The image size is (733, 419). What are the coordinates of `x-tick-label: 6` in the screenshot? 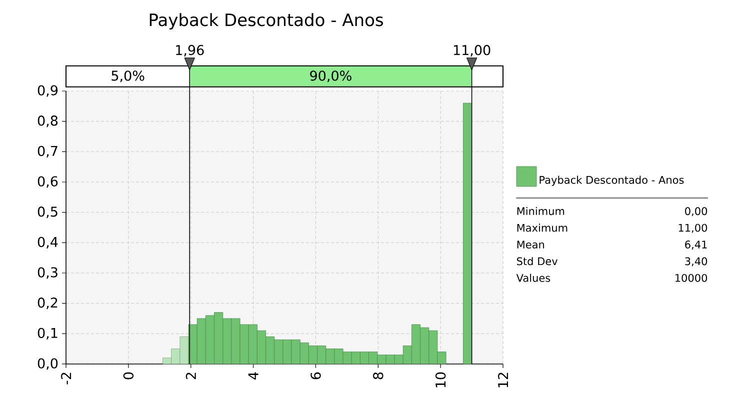 It's located at (315, 376).